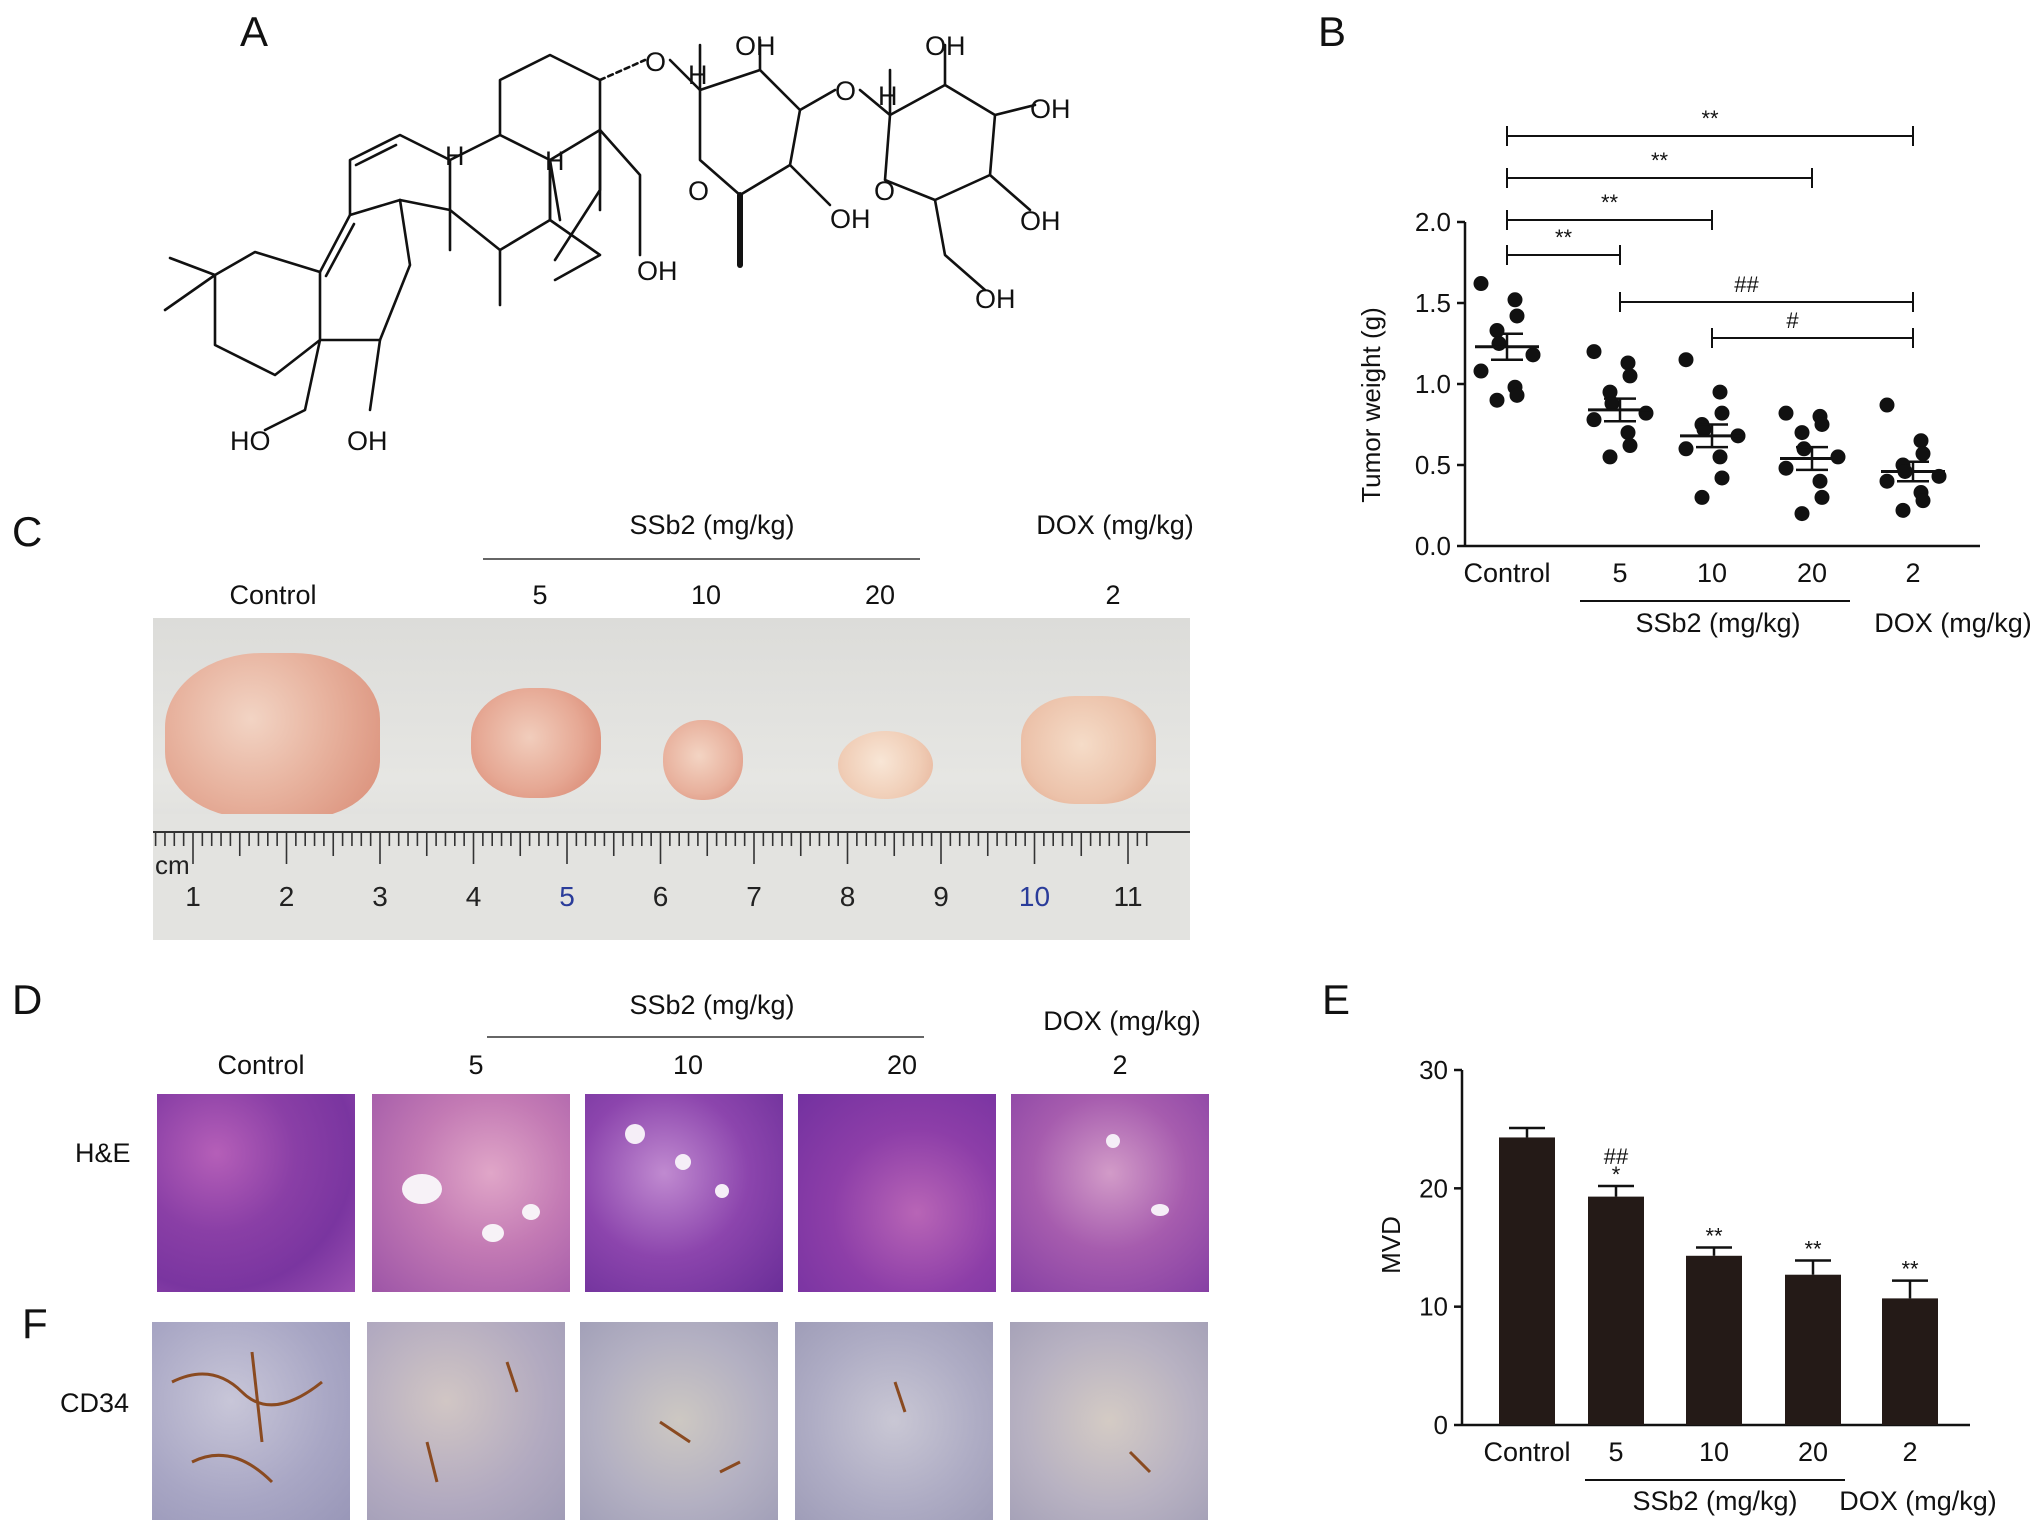 The height and width of the screenshot is (1530, 2032). Describe the element at coordinates (884, 191) in the screenshot. I see `atom-o4: O` at that location.